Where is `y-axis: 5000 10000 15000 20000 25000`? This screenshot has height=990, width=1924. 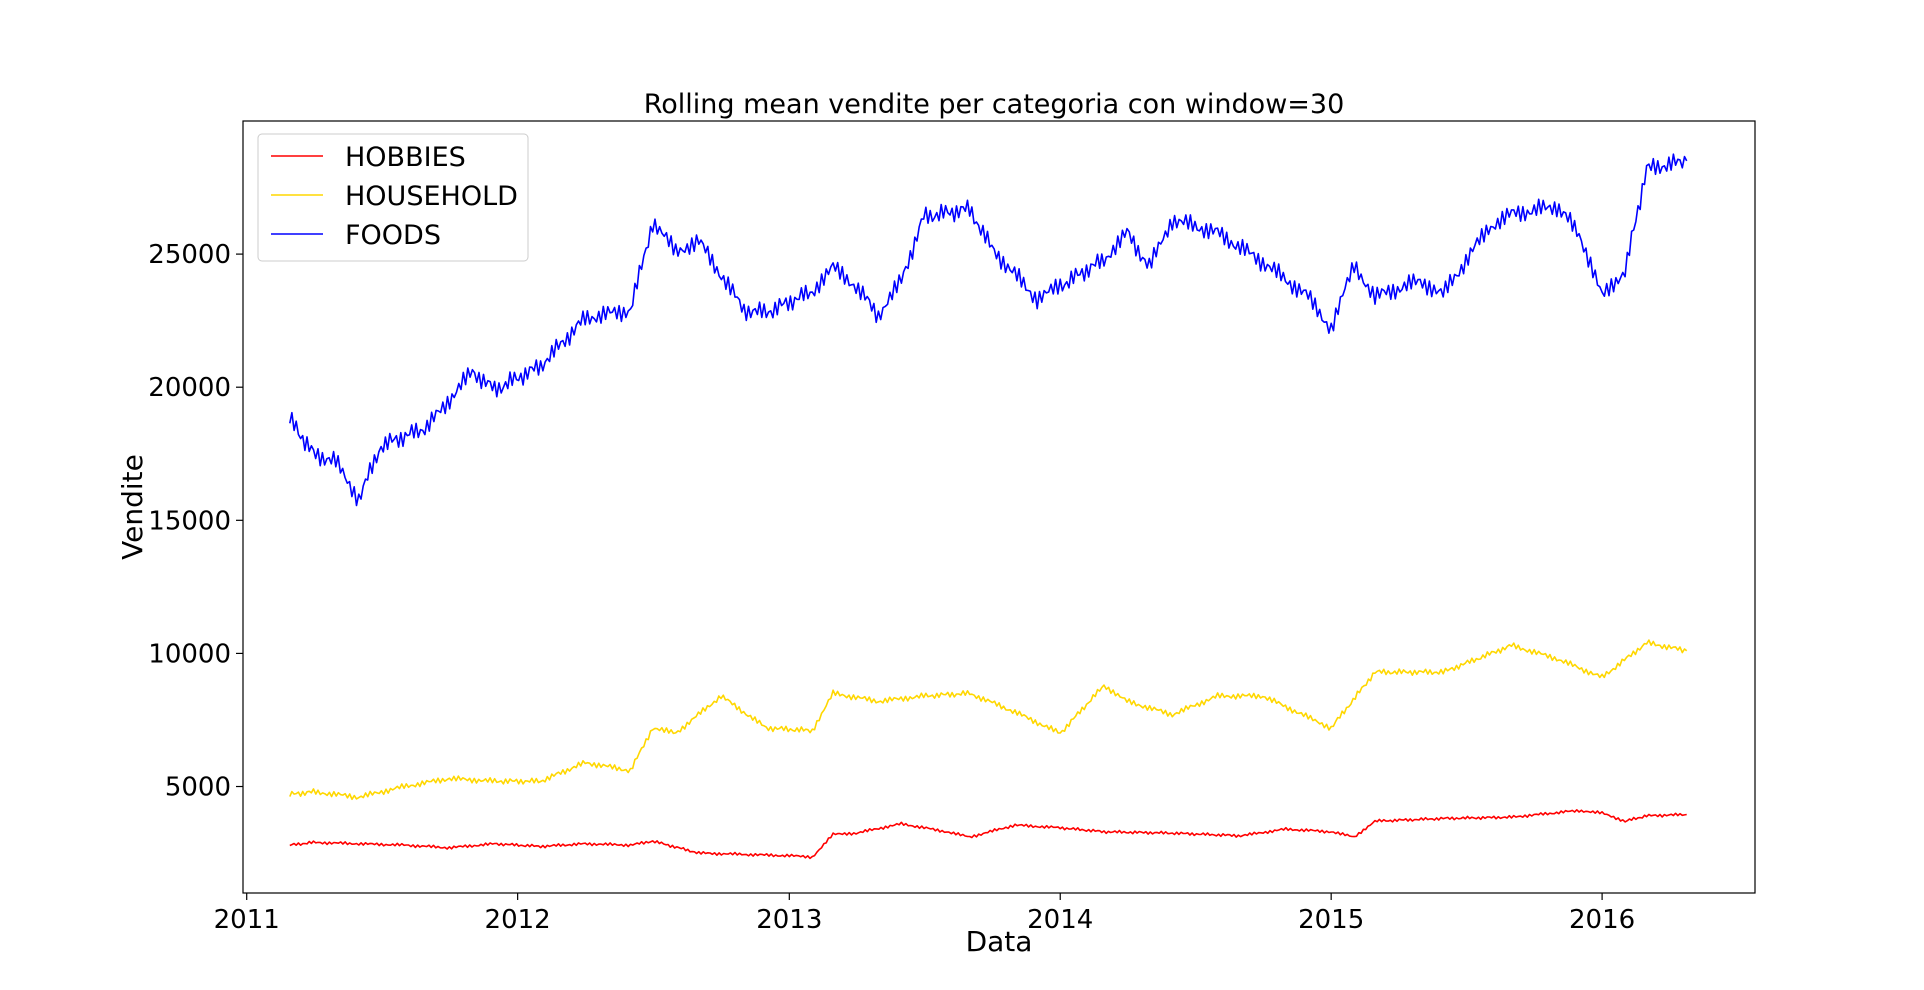 y-axis: 5000 10000 15000 20000 25000 is located at coordinates (195, 521).